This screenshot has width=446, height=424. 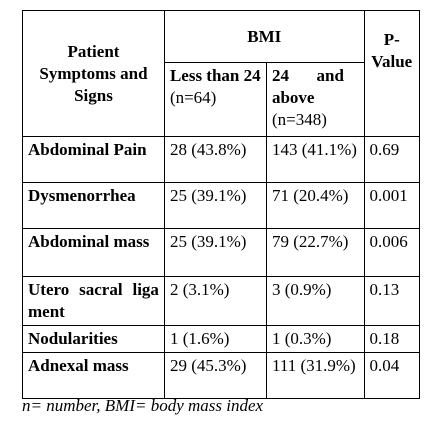 What do you see at coordinates (392, 159) in the screenshot?
I see `cell: 0.69` at bounding box center [392, 159].